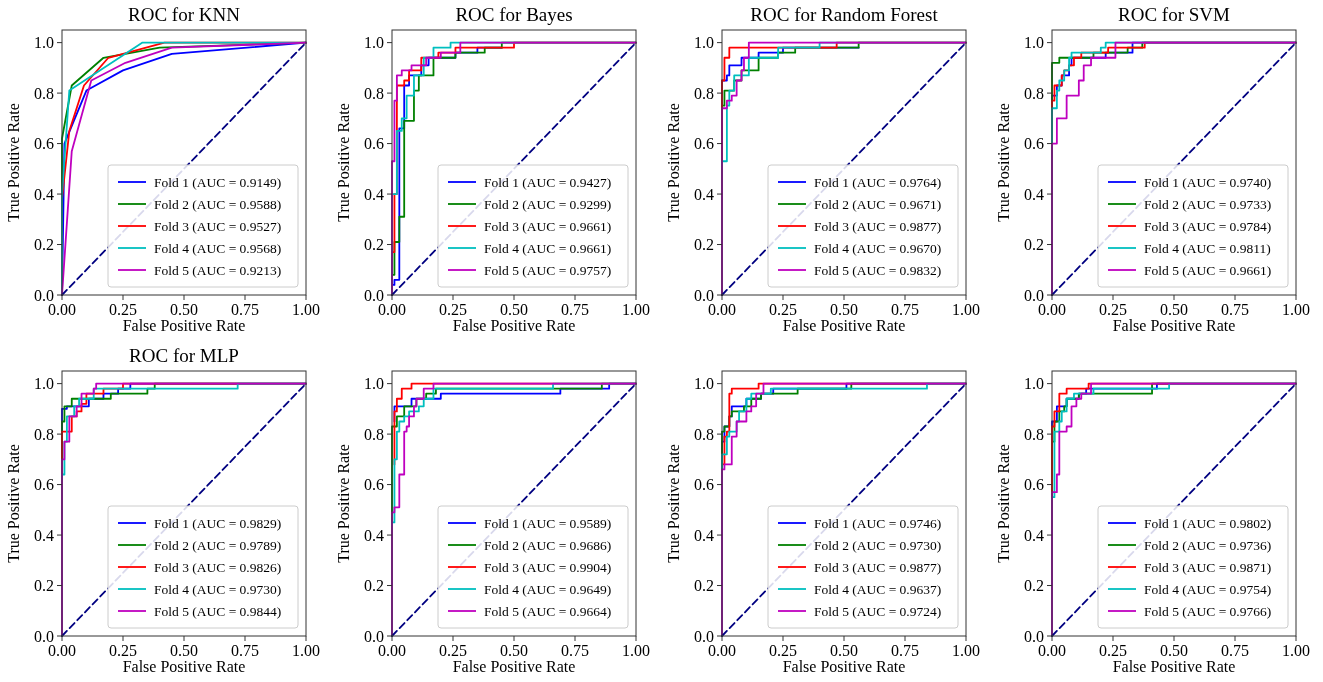 The height and width of the screenshot is (682, 1323). Describe the element at coordinates (548, 226) in the screenshot. I see `legend-label: Fold 3 (AUC = 0.9661)` at that location.